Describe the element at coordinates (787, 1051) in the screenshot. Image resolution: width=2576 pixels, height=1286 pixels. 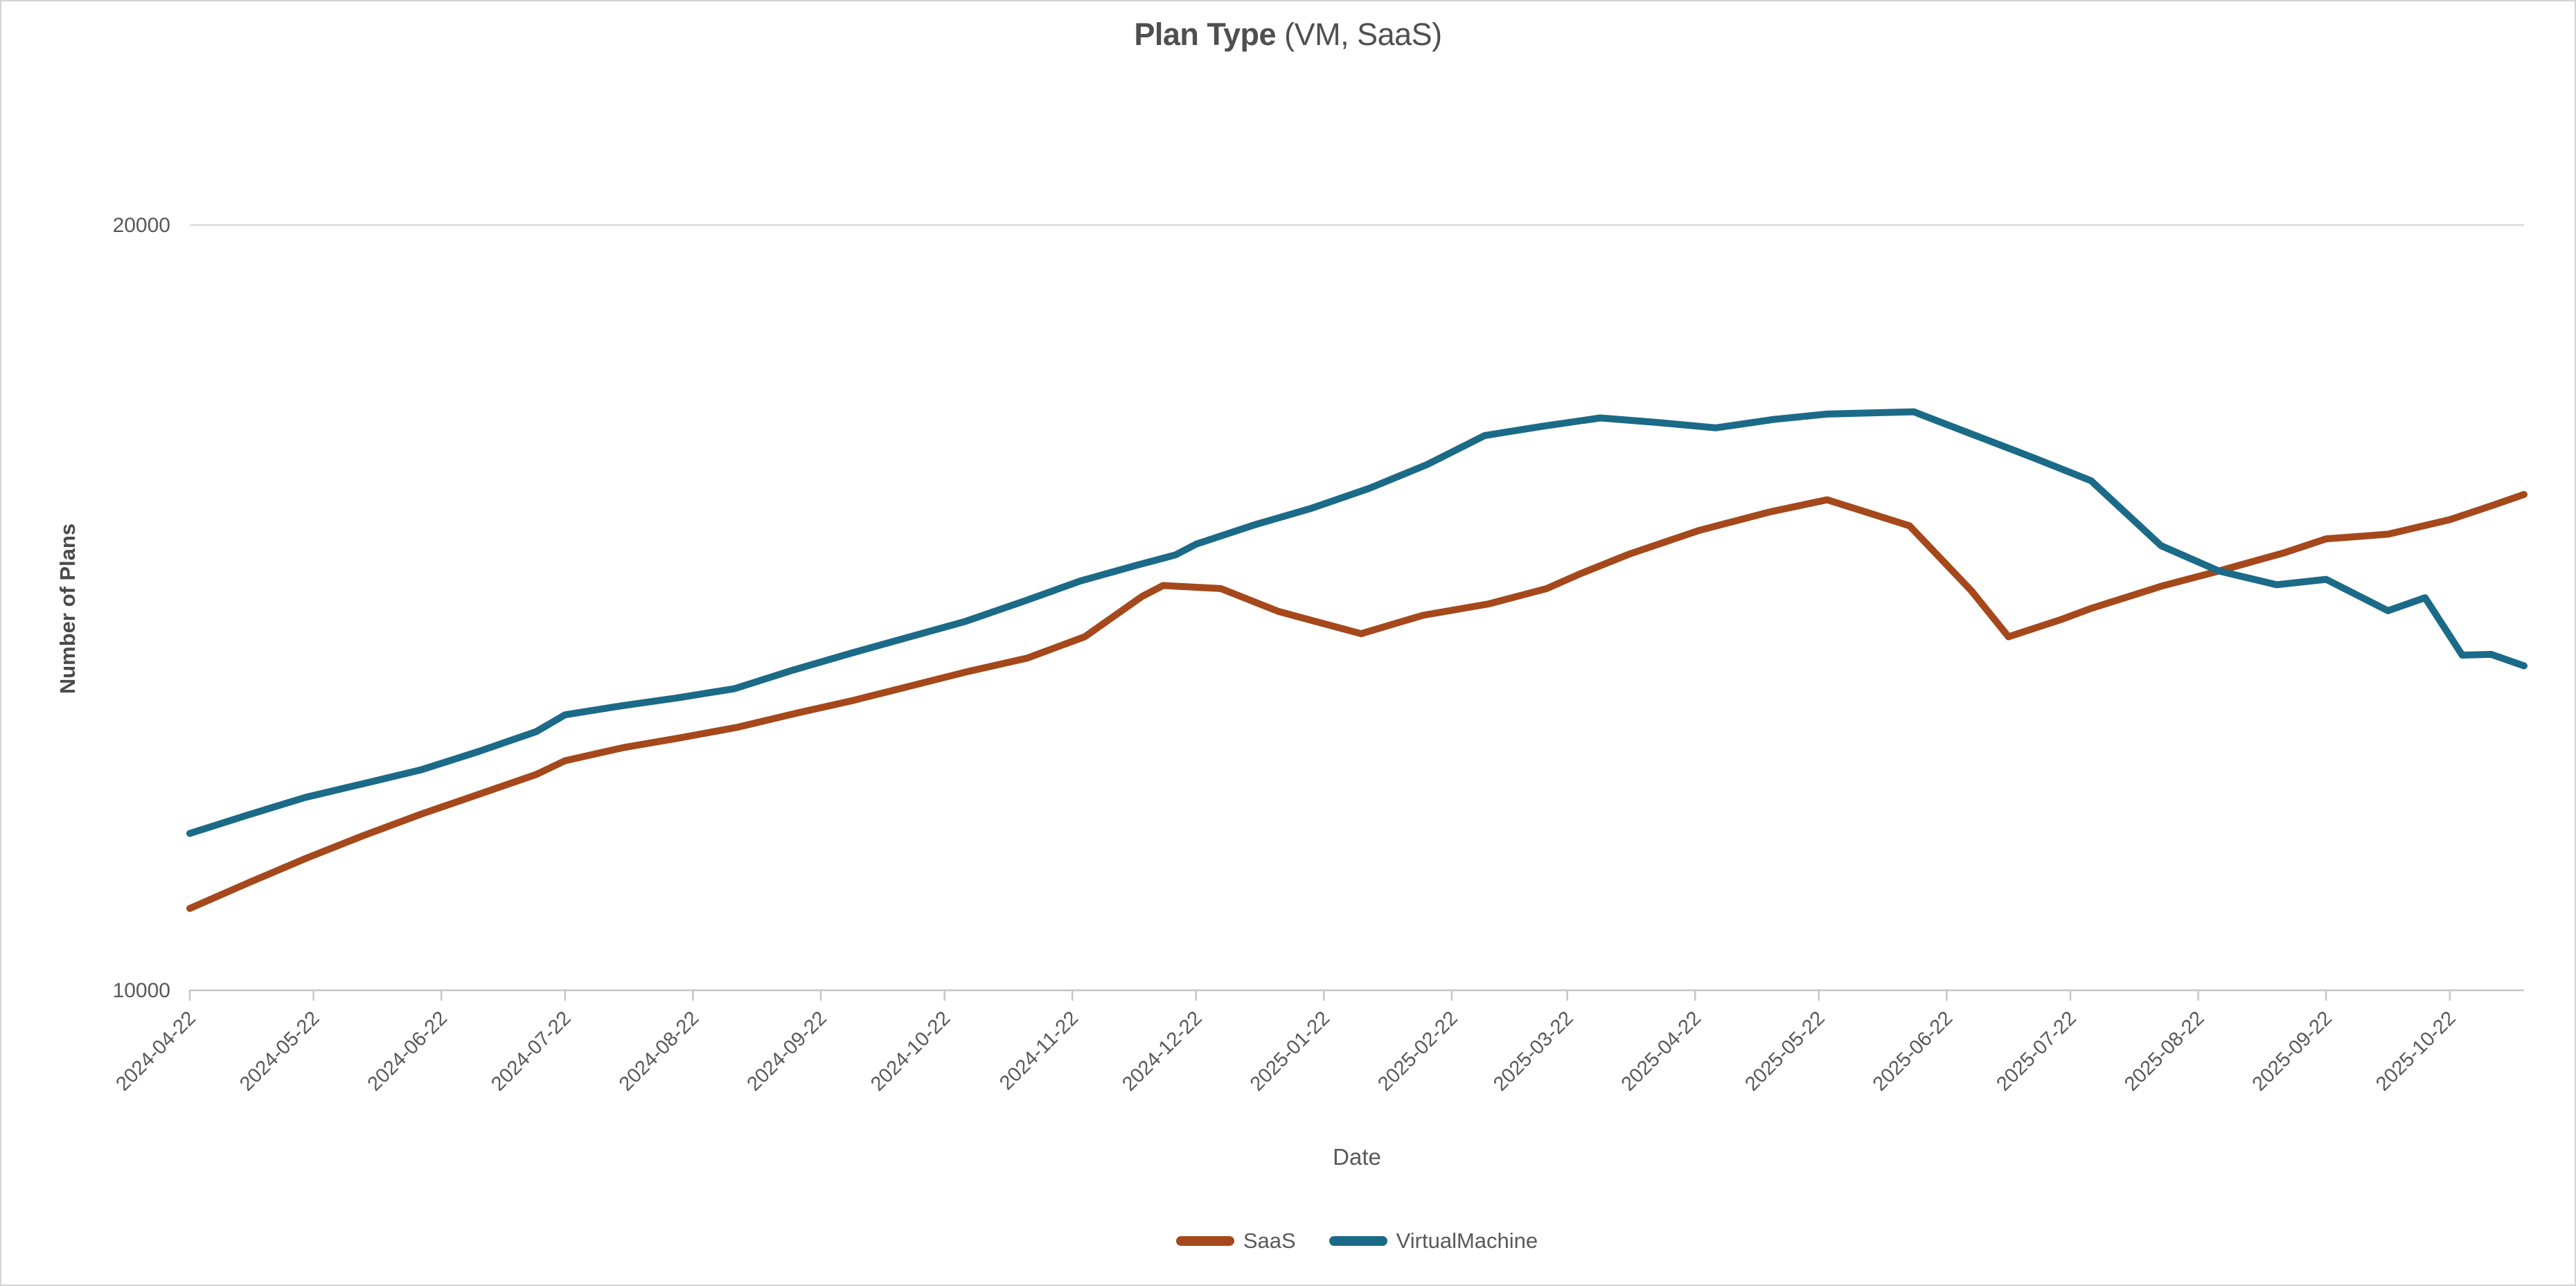
I see `x-tick-label: 2024-09-22` at that location.